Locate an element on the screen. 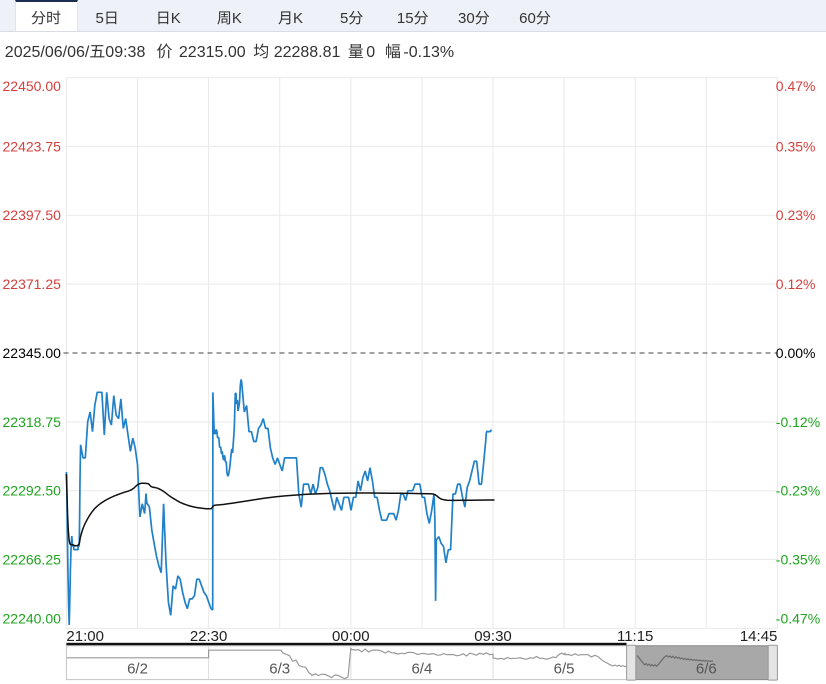 The height and width of the screenshot is (684, 826). svg-text: 6/5 is located at coordinates (564, 669).